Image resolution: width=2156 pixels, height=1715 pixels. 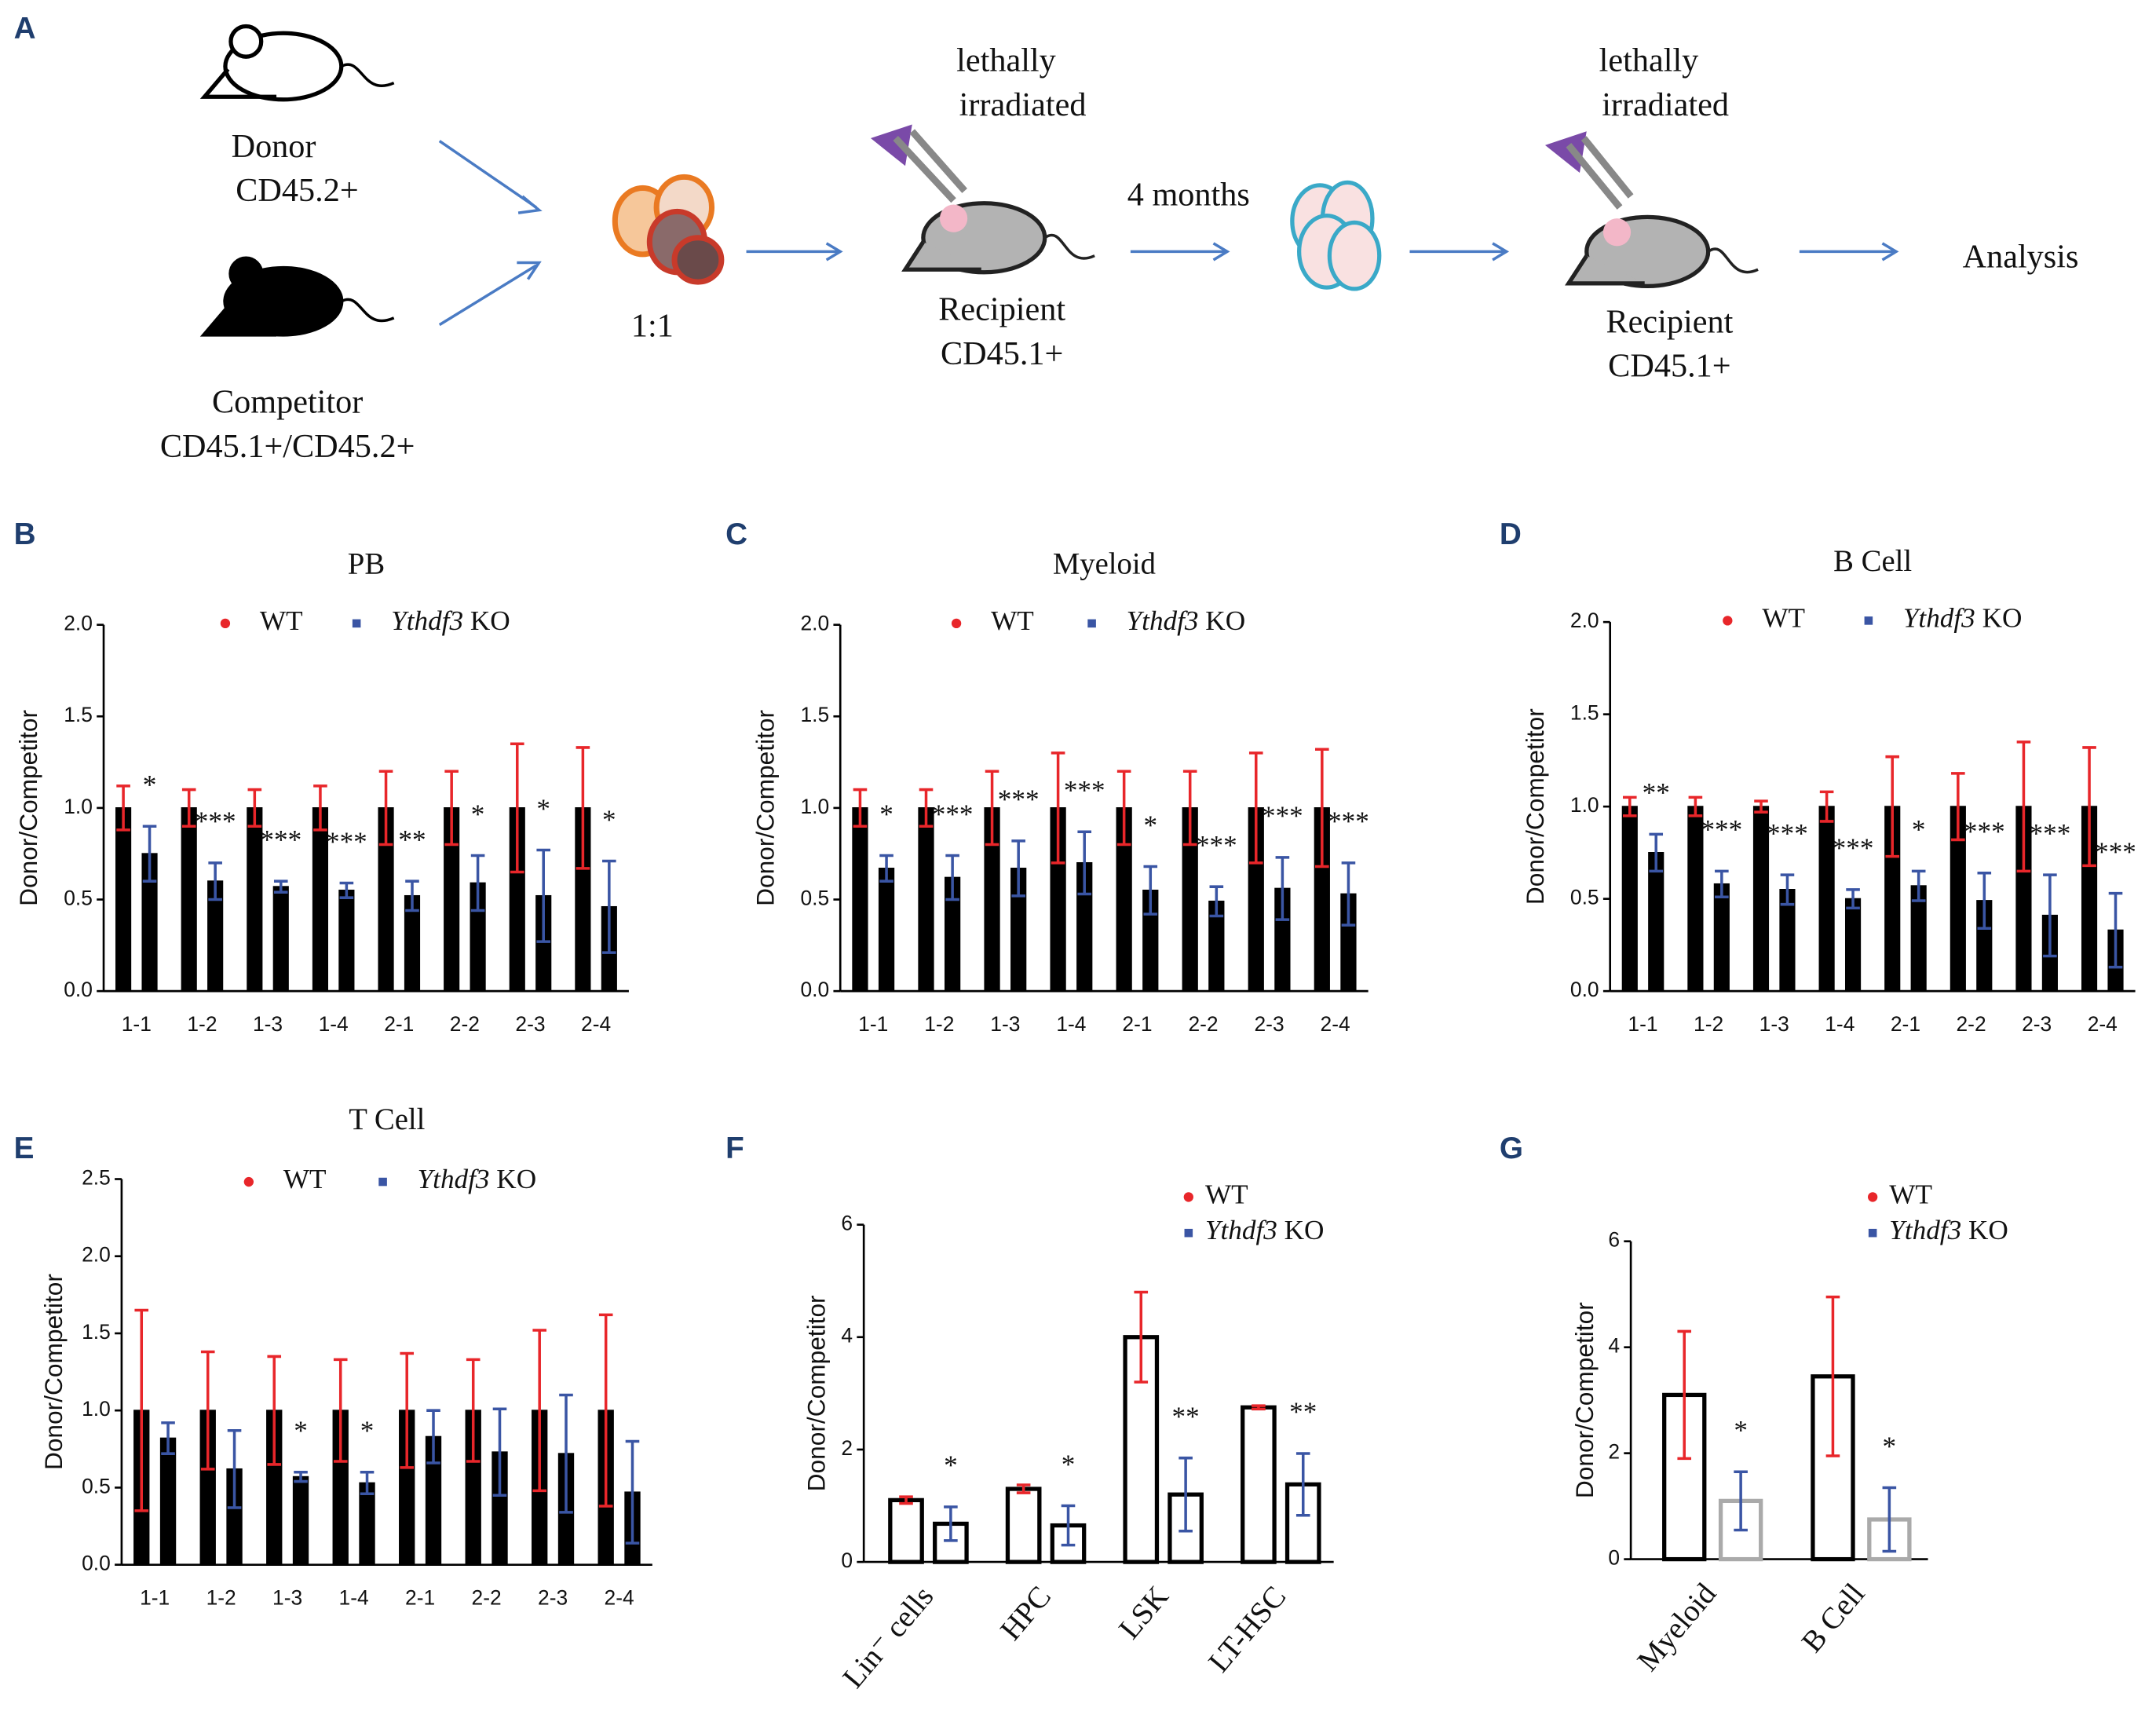 What do you see at coordinates (1002, 309) in the screenshot?
I see `label: Recipient` at bounding box center [1002, 309].